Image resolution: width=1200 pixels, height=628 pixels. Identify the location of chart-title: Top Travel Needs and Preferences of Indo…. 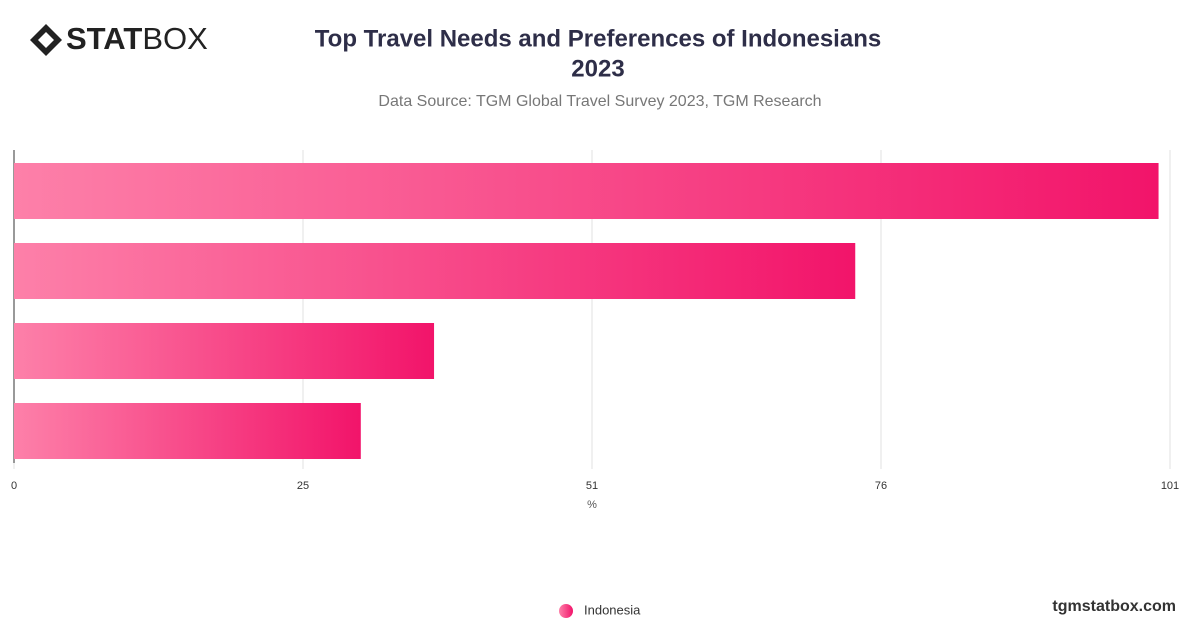
(598, 38).